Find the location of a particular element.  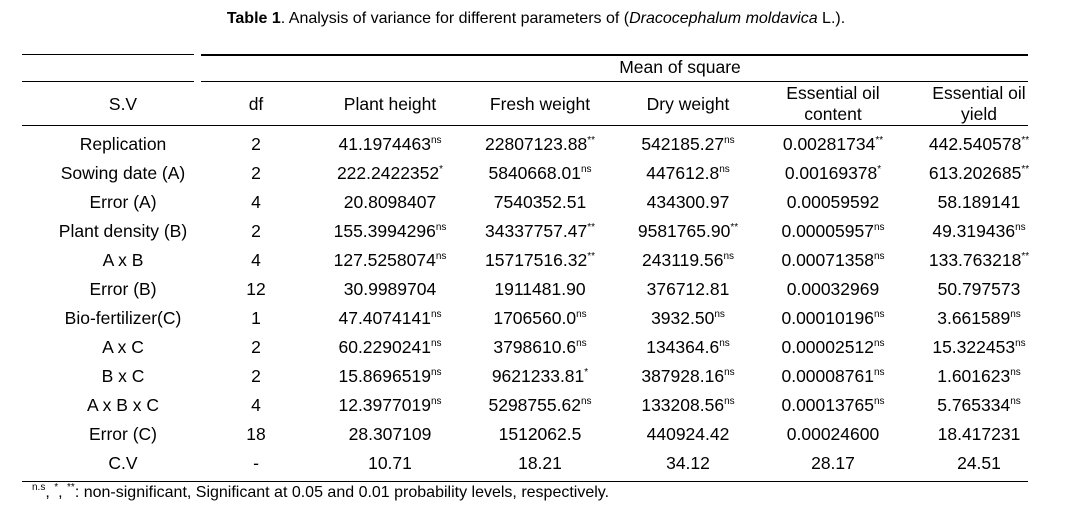

mean-square-cell: 134364.6ns is located at coordinates (688, 347).